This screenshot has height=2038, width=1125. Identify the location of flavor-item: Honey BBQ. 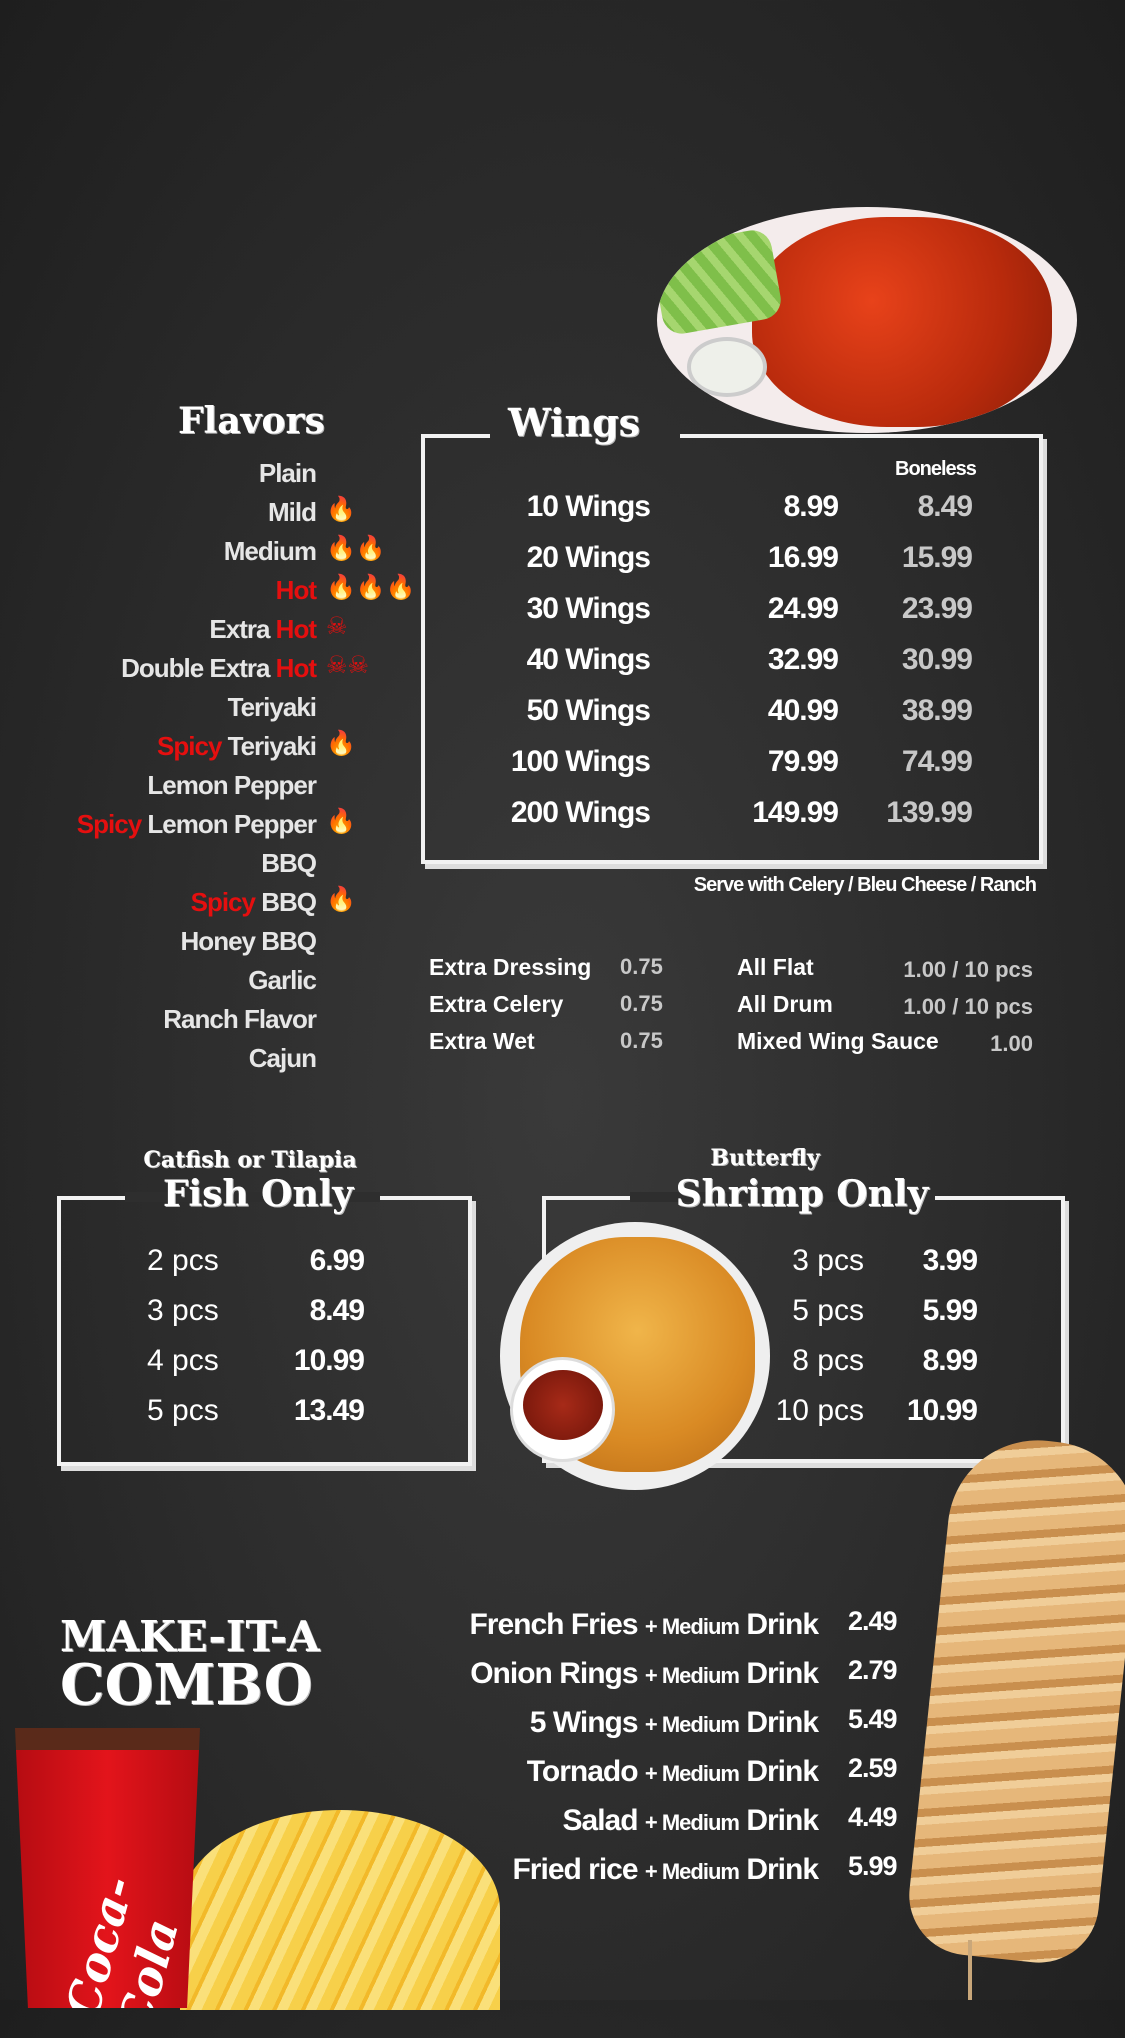
(248, 941).